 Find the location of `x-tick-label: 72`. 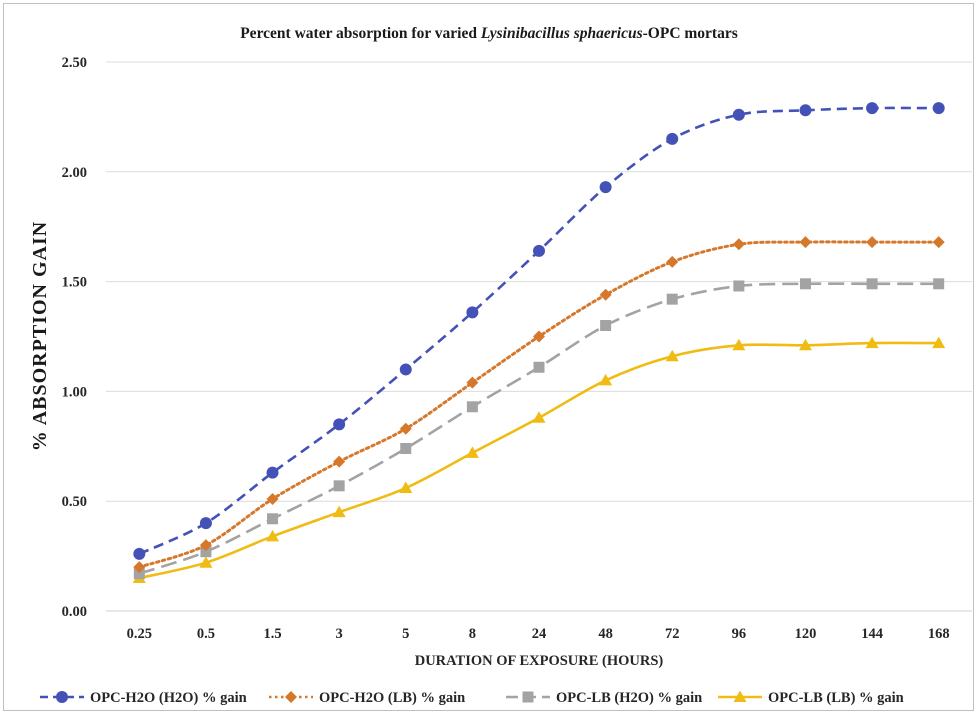

x-tick-label: 72 is located at coordinates (672, 634).